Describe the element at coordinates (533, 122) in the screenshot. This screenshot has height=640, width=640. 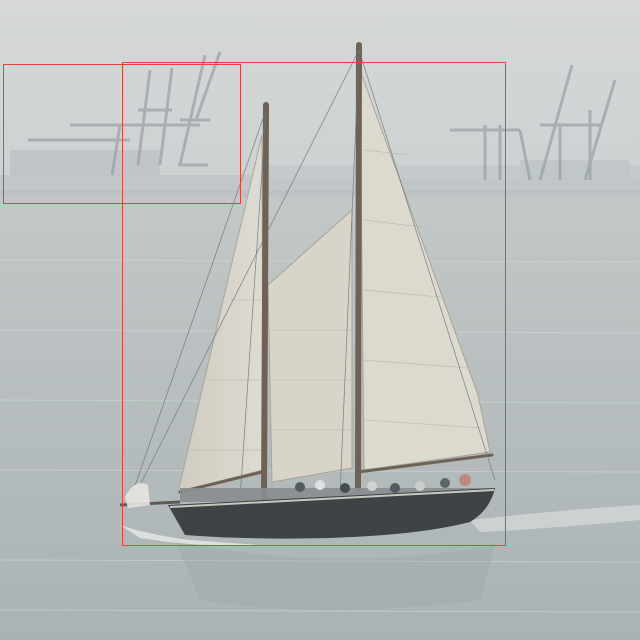
I see `crane-right` at that location.